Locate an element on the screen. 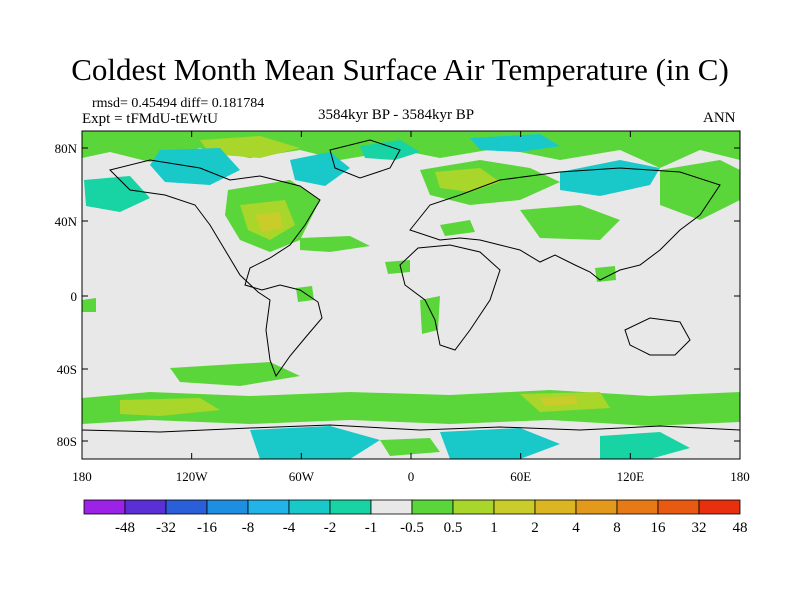 The height and width of the screenshot is (600, 800). field-central-asia-warm is located at coordinates (570, 222).